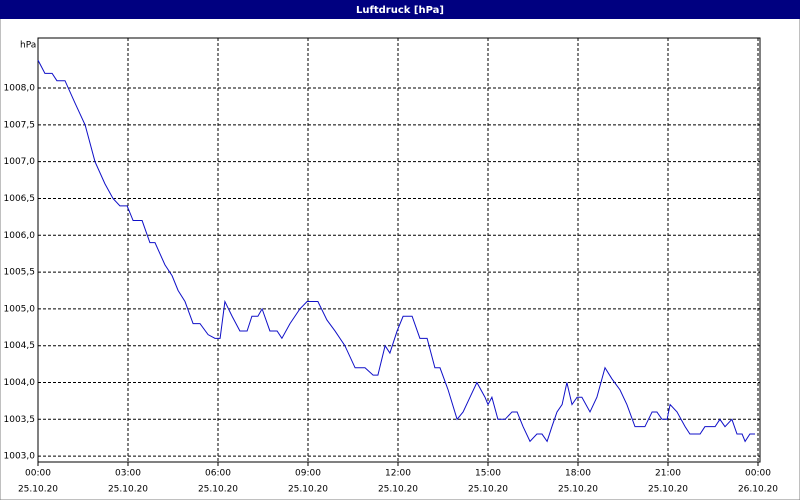 Image resolution: width=800 pixels, height=504 pixels. Describe the element at coordinates (20, 346) in the screenshot. I see `y-tick-label: 1004,5` at that location.